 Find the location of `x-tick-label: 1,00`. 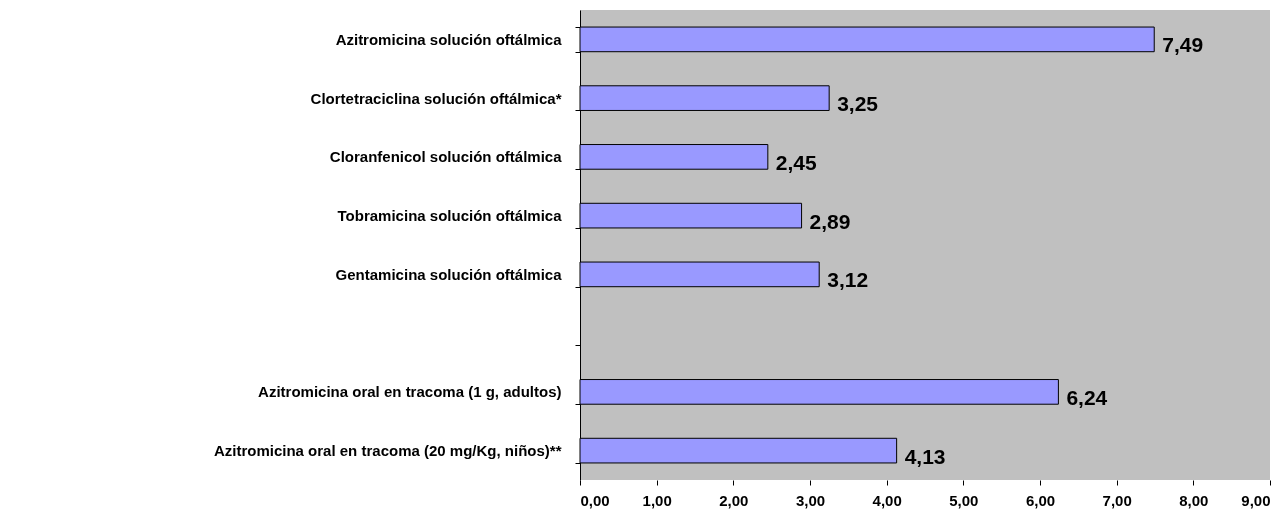

x-tick-label: 1,00 is located at coordinates (657, 500).